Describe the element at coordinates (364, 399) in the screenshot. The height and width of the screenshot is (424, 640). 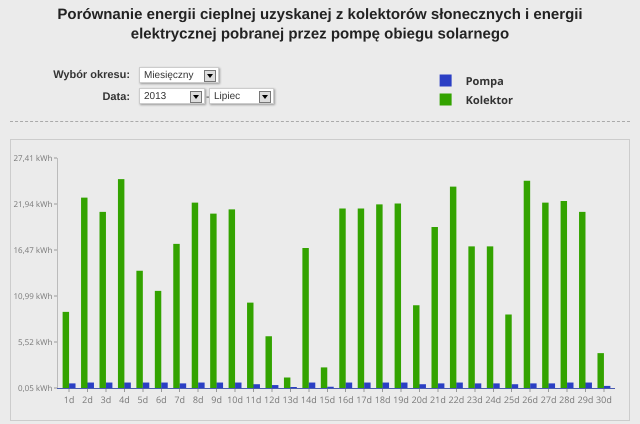
I see `x-tick-label: 17d` at that location.